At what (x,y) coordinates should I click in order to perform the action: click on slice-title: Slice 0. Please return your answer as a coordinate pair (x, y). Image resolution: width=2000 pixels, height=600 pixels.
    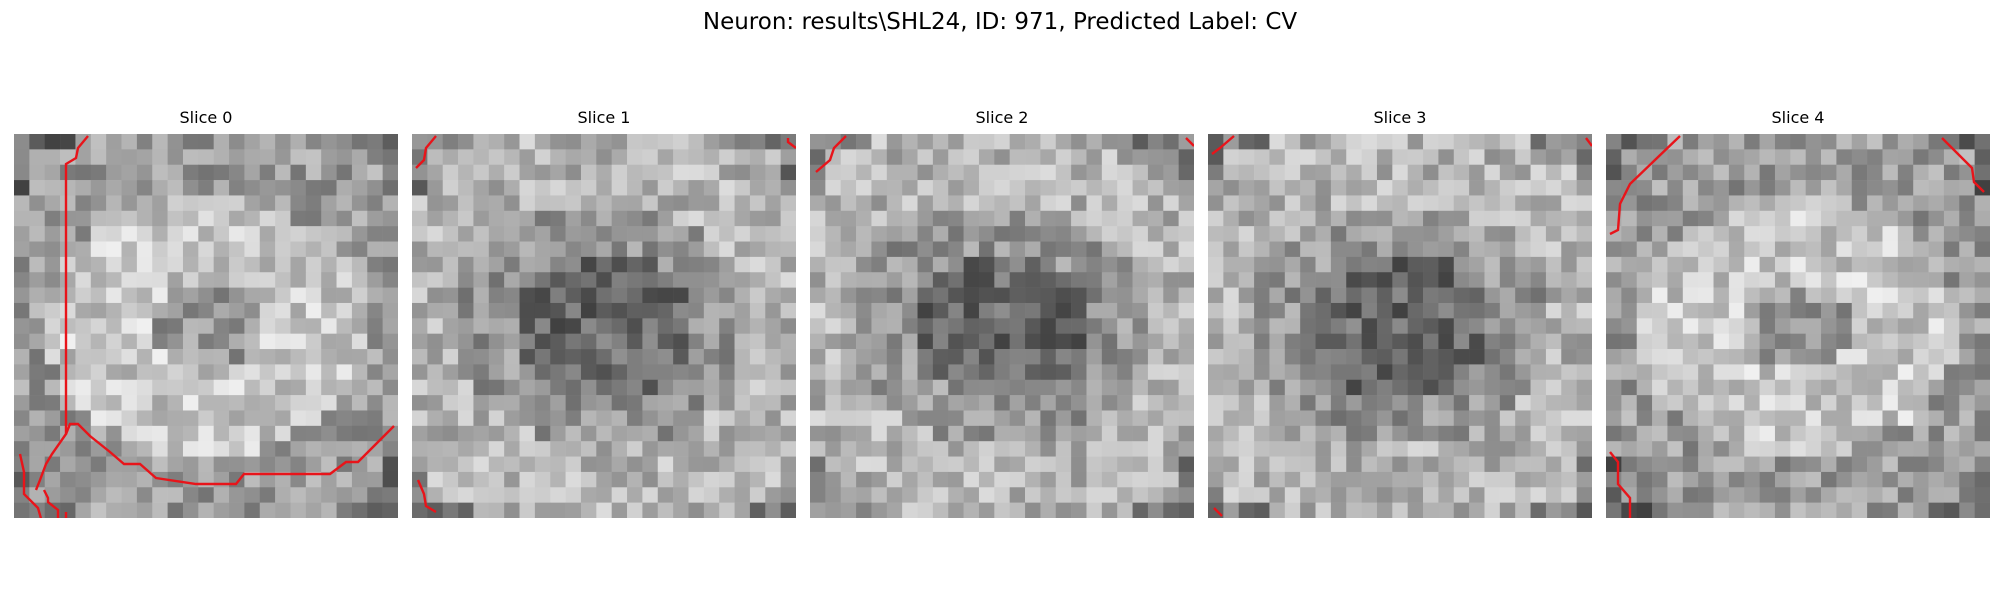
    Looking at the image, I should click on (206, 117).